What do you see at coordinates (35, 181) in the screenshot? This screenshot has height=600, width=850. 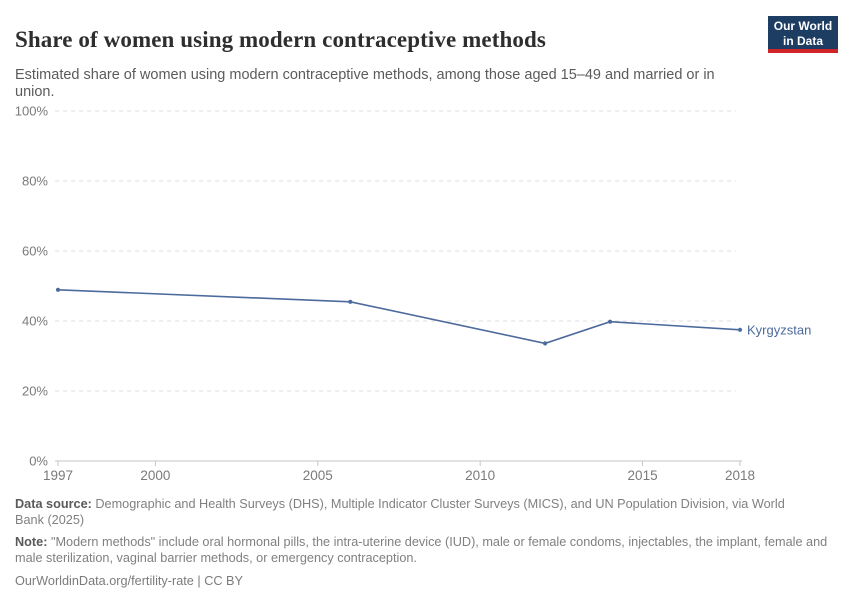 I see `y-tick-label-80: 80%` at bounding box center [35, 181].